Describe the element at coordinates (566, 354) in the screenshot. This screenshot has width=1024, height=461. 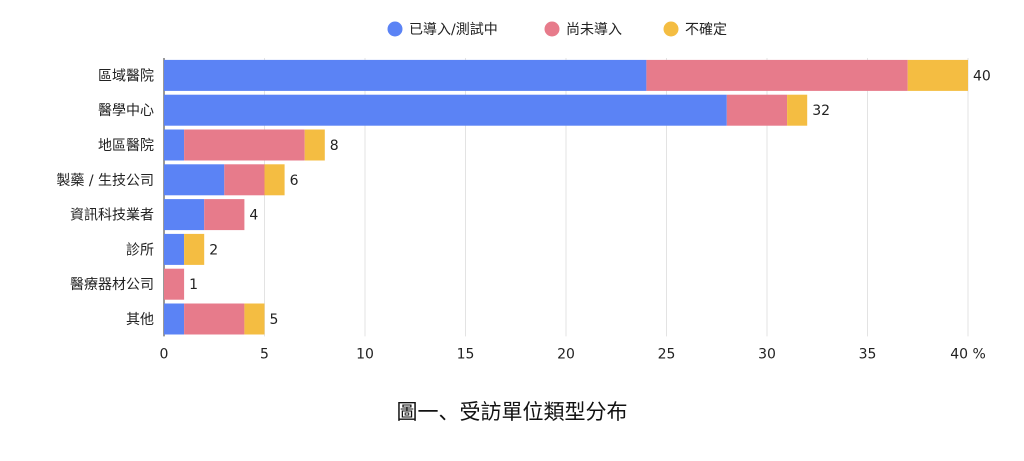
I see `x-tick-label: 20` at that location.